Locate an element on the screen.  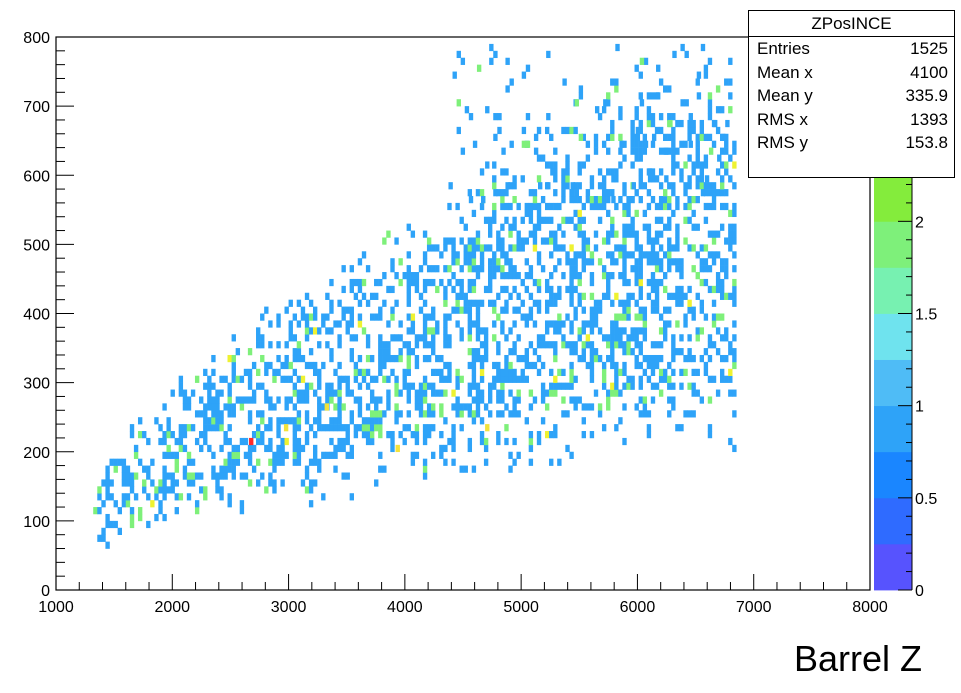
y-tick-label: 100 is located at coordinates (36, 522).